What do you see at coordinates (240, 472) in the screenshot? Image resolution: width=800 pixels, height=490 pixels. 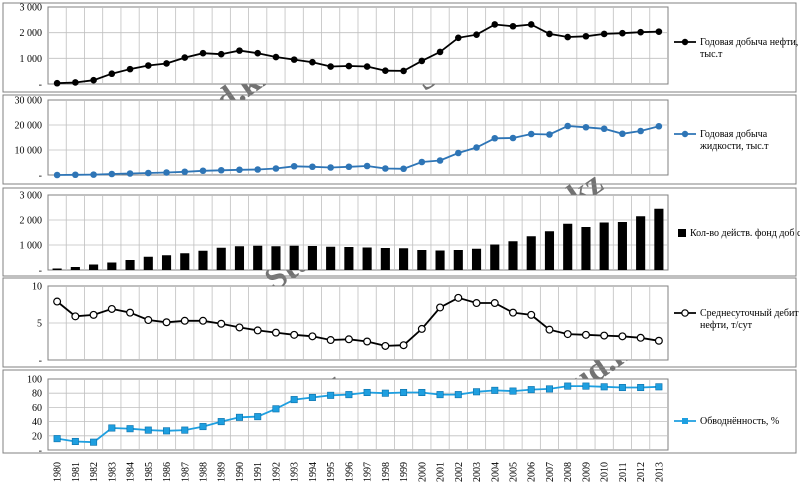 I see `x-tick-label: 1990` at bounding box center [240, 472].